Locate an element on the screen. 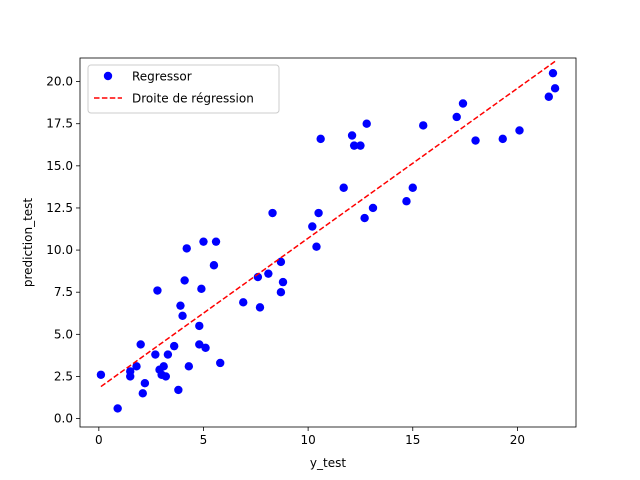 The height and width of the screenshot is (480, 640). y-tick-label: 15.0 is located at coordinates (59, 166).